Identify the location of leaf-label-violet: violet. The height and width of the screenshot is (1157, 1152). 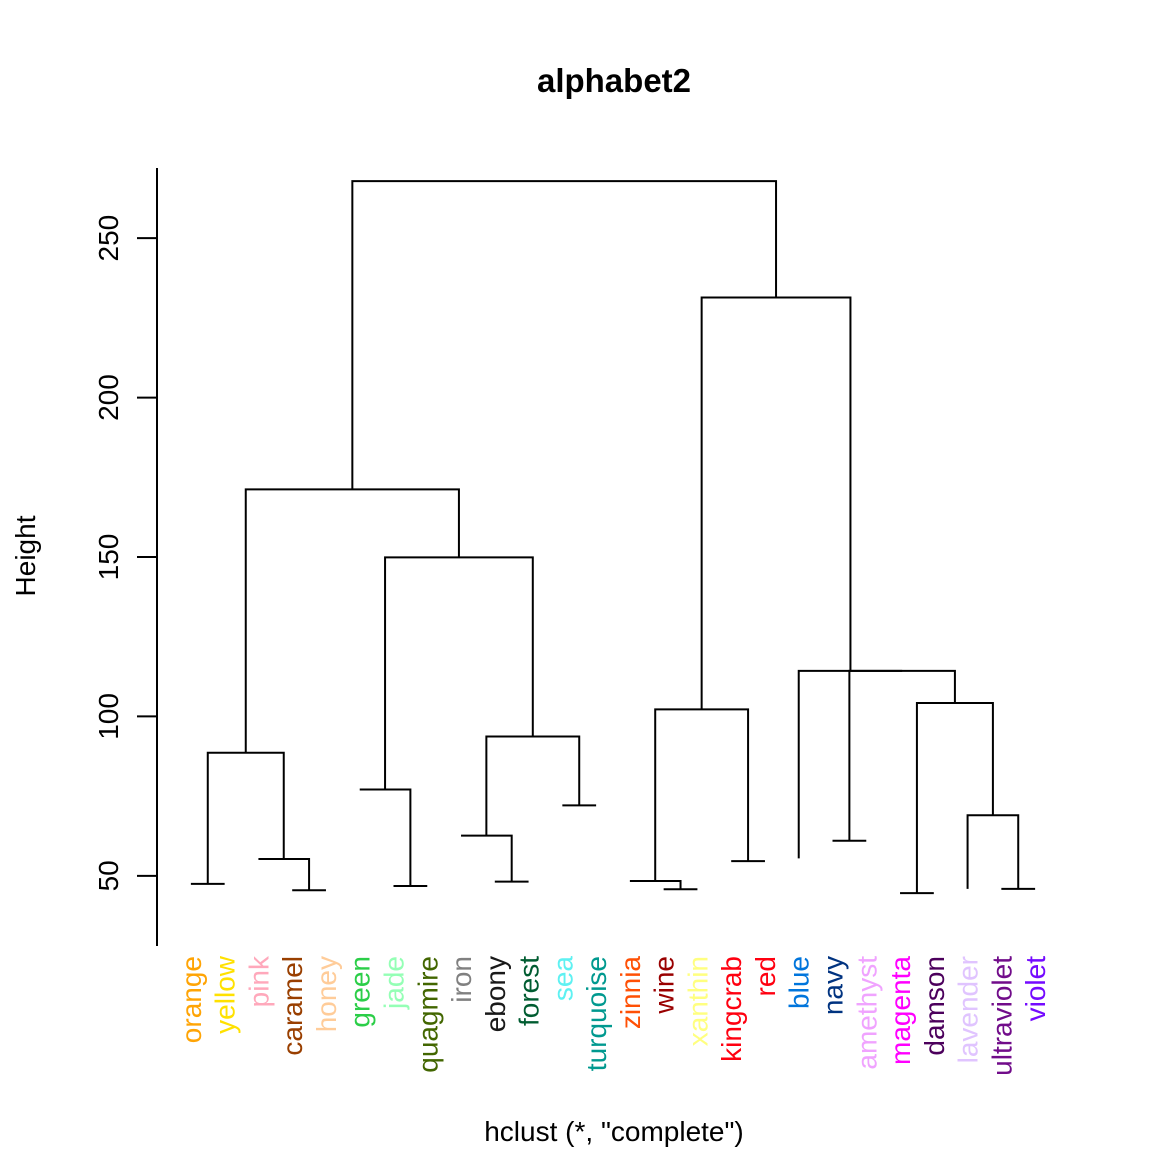
(1035, 989).